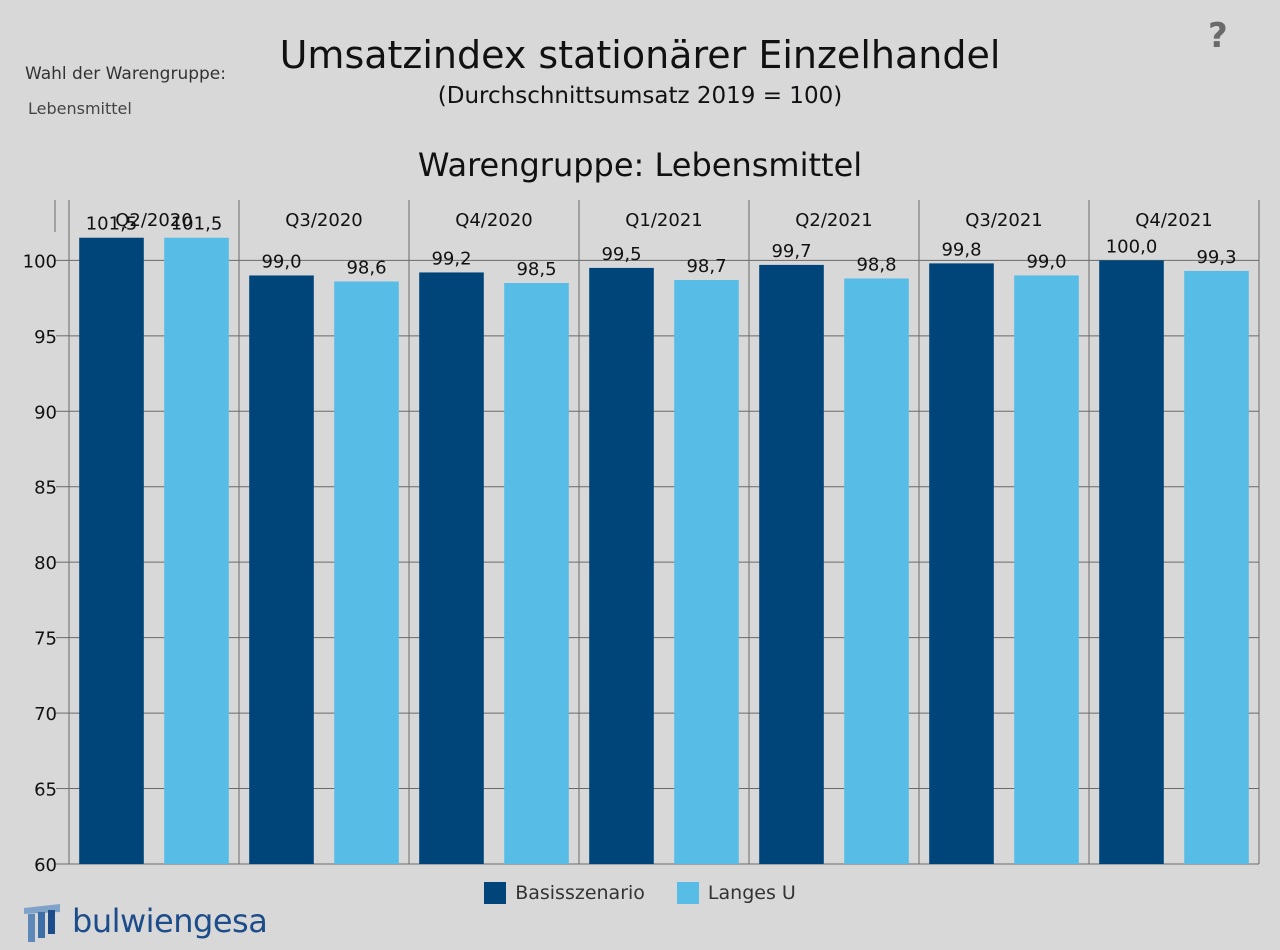 The width and height of the screenshot is (1280, 950). What do you see at coordinates (45, 337) in the screenshot?
I see `y-tick-label: 95` at bounding box center [45, 337].